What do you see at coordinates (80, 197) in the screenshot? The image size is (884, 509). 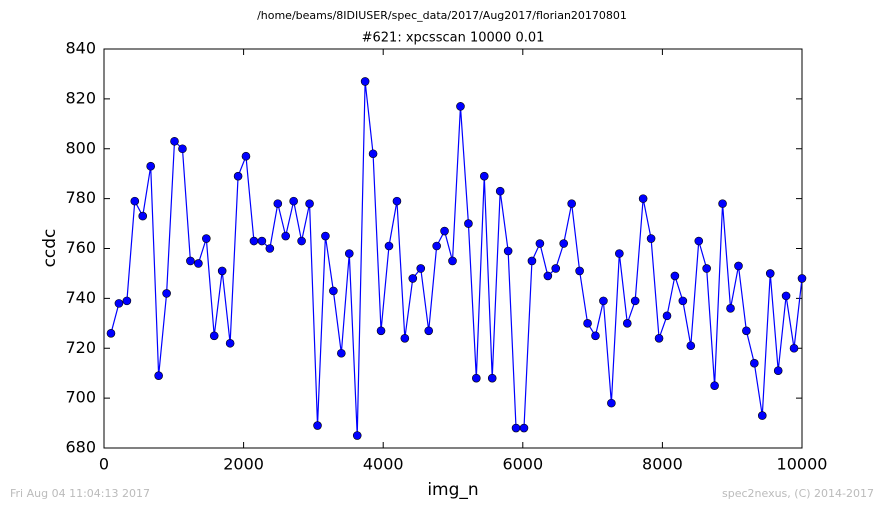 I see `y-tick-label: 780` at bounding box center [80, 197].